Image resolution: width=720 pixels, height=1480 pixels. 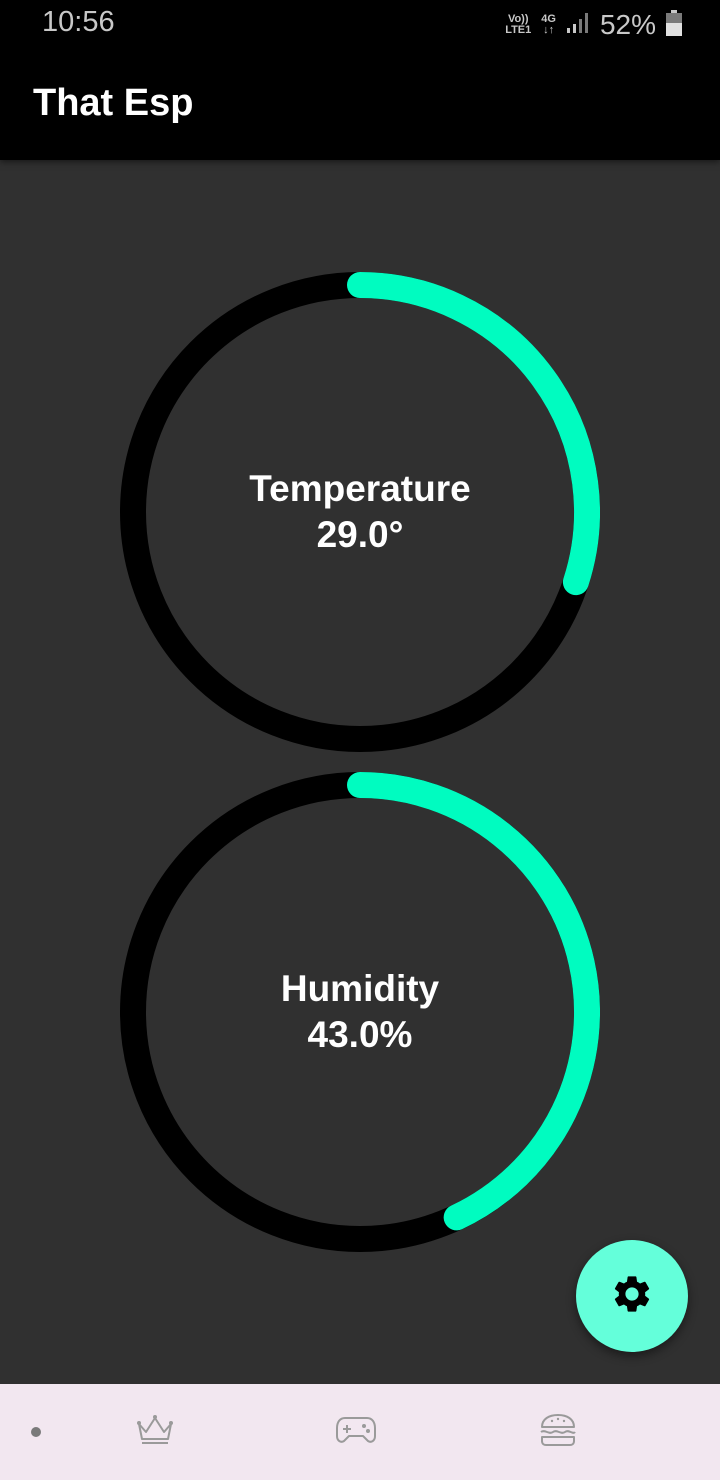 I want to click on network-indicator: 4G ↓↑, so click(x=548, y=25).